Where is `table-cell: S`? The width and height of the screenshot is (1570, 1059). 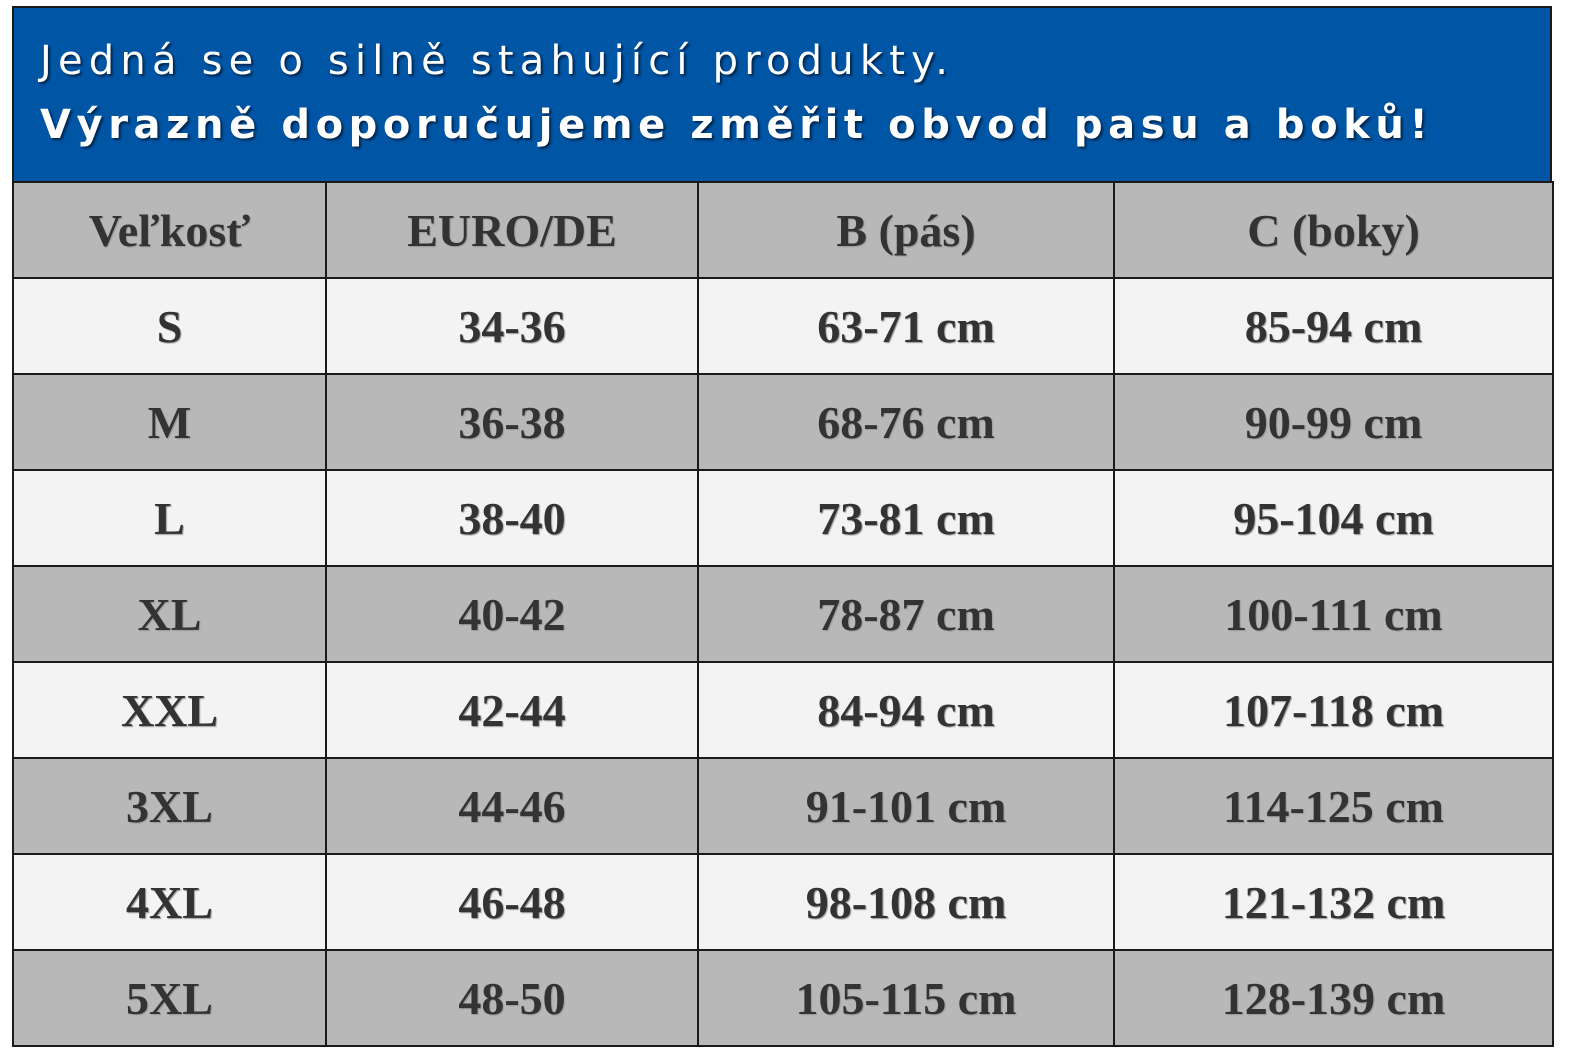
table-cell: S is located at coordinates (169, 326).